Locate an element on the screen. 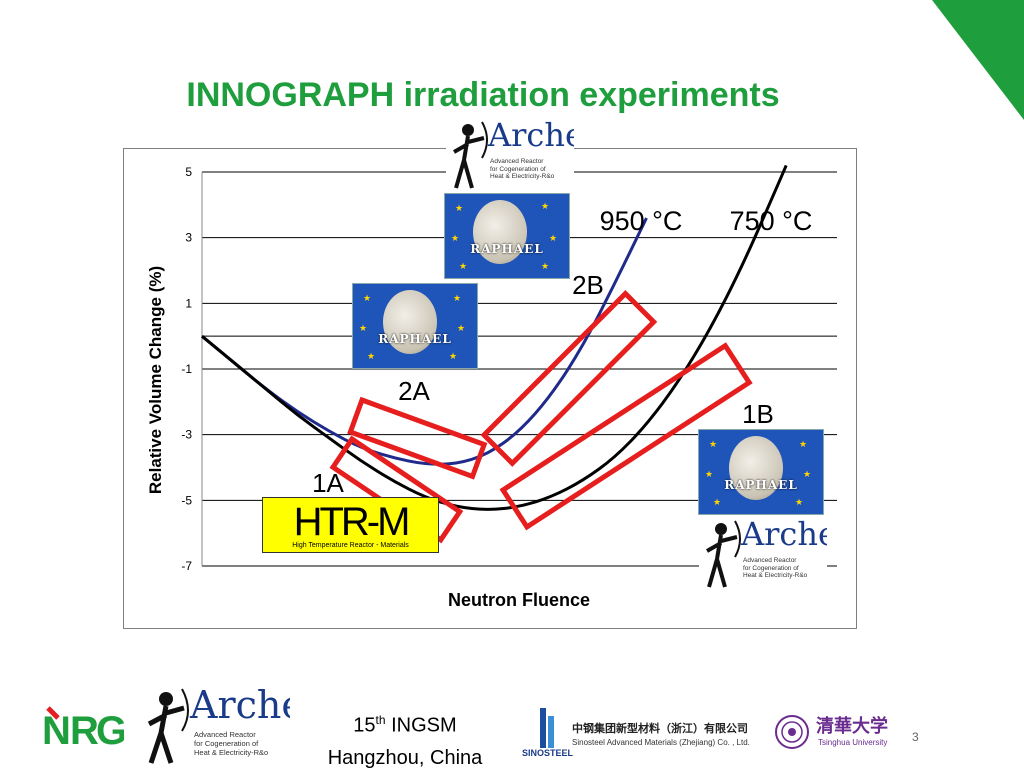  tsinghua-logo: 清華大学 Tsinghua University is located at coordinates (834, 734).